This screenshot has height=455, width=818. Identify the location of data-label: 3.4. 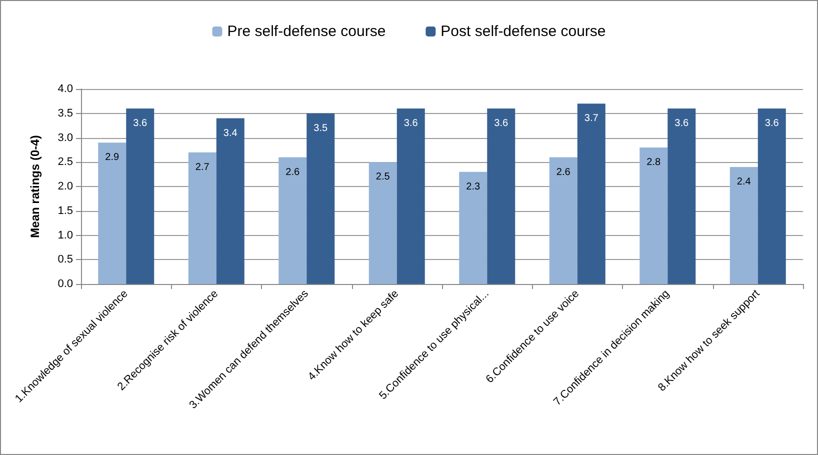
(230, 133).